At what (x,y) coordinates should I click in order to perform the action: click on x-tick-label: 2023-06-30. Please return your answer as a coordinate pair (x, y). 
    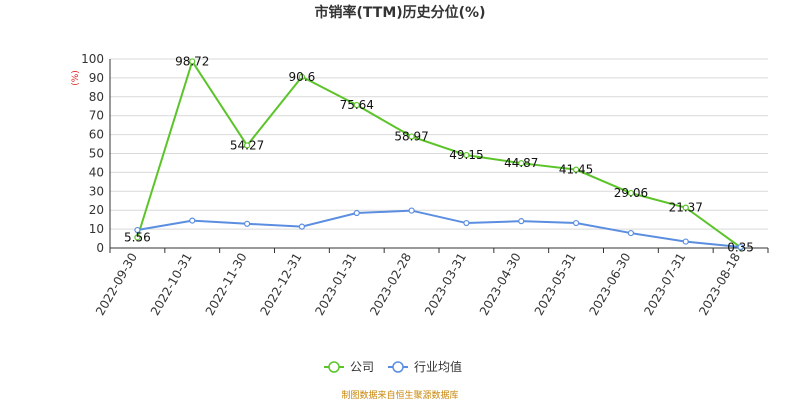
    Looking at the image, I should click on (610, 284).